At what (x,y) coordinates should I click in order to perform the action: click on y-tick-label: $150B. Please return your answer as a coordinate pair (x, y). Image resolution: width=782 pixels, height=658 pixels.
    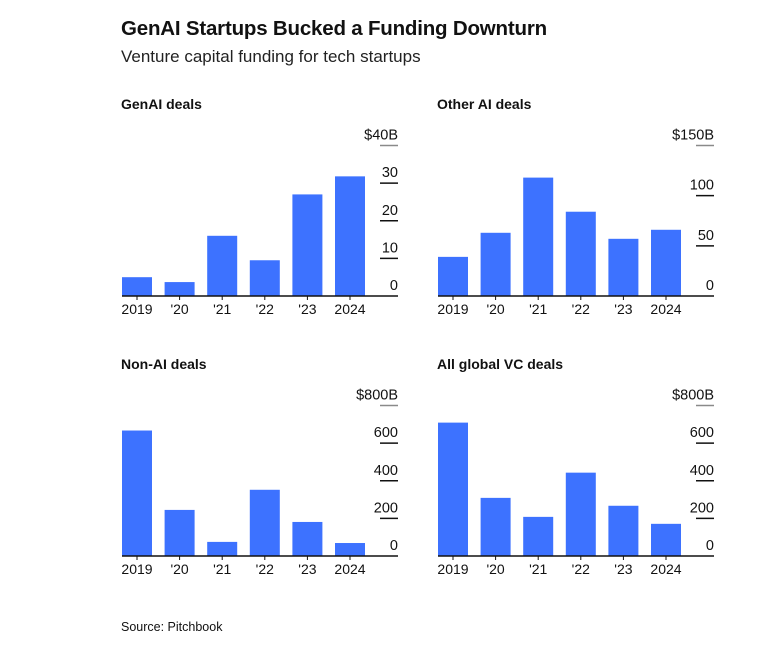
    Looking at the image, I should click on (693, 136).